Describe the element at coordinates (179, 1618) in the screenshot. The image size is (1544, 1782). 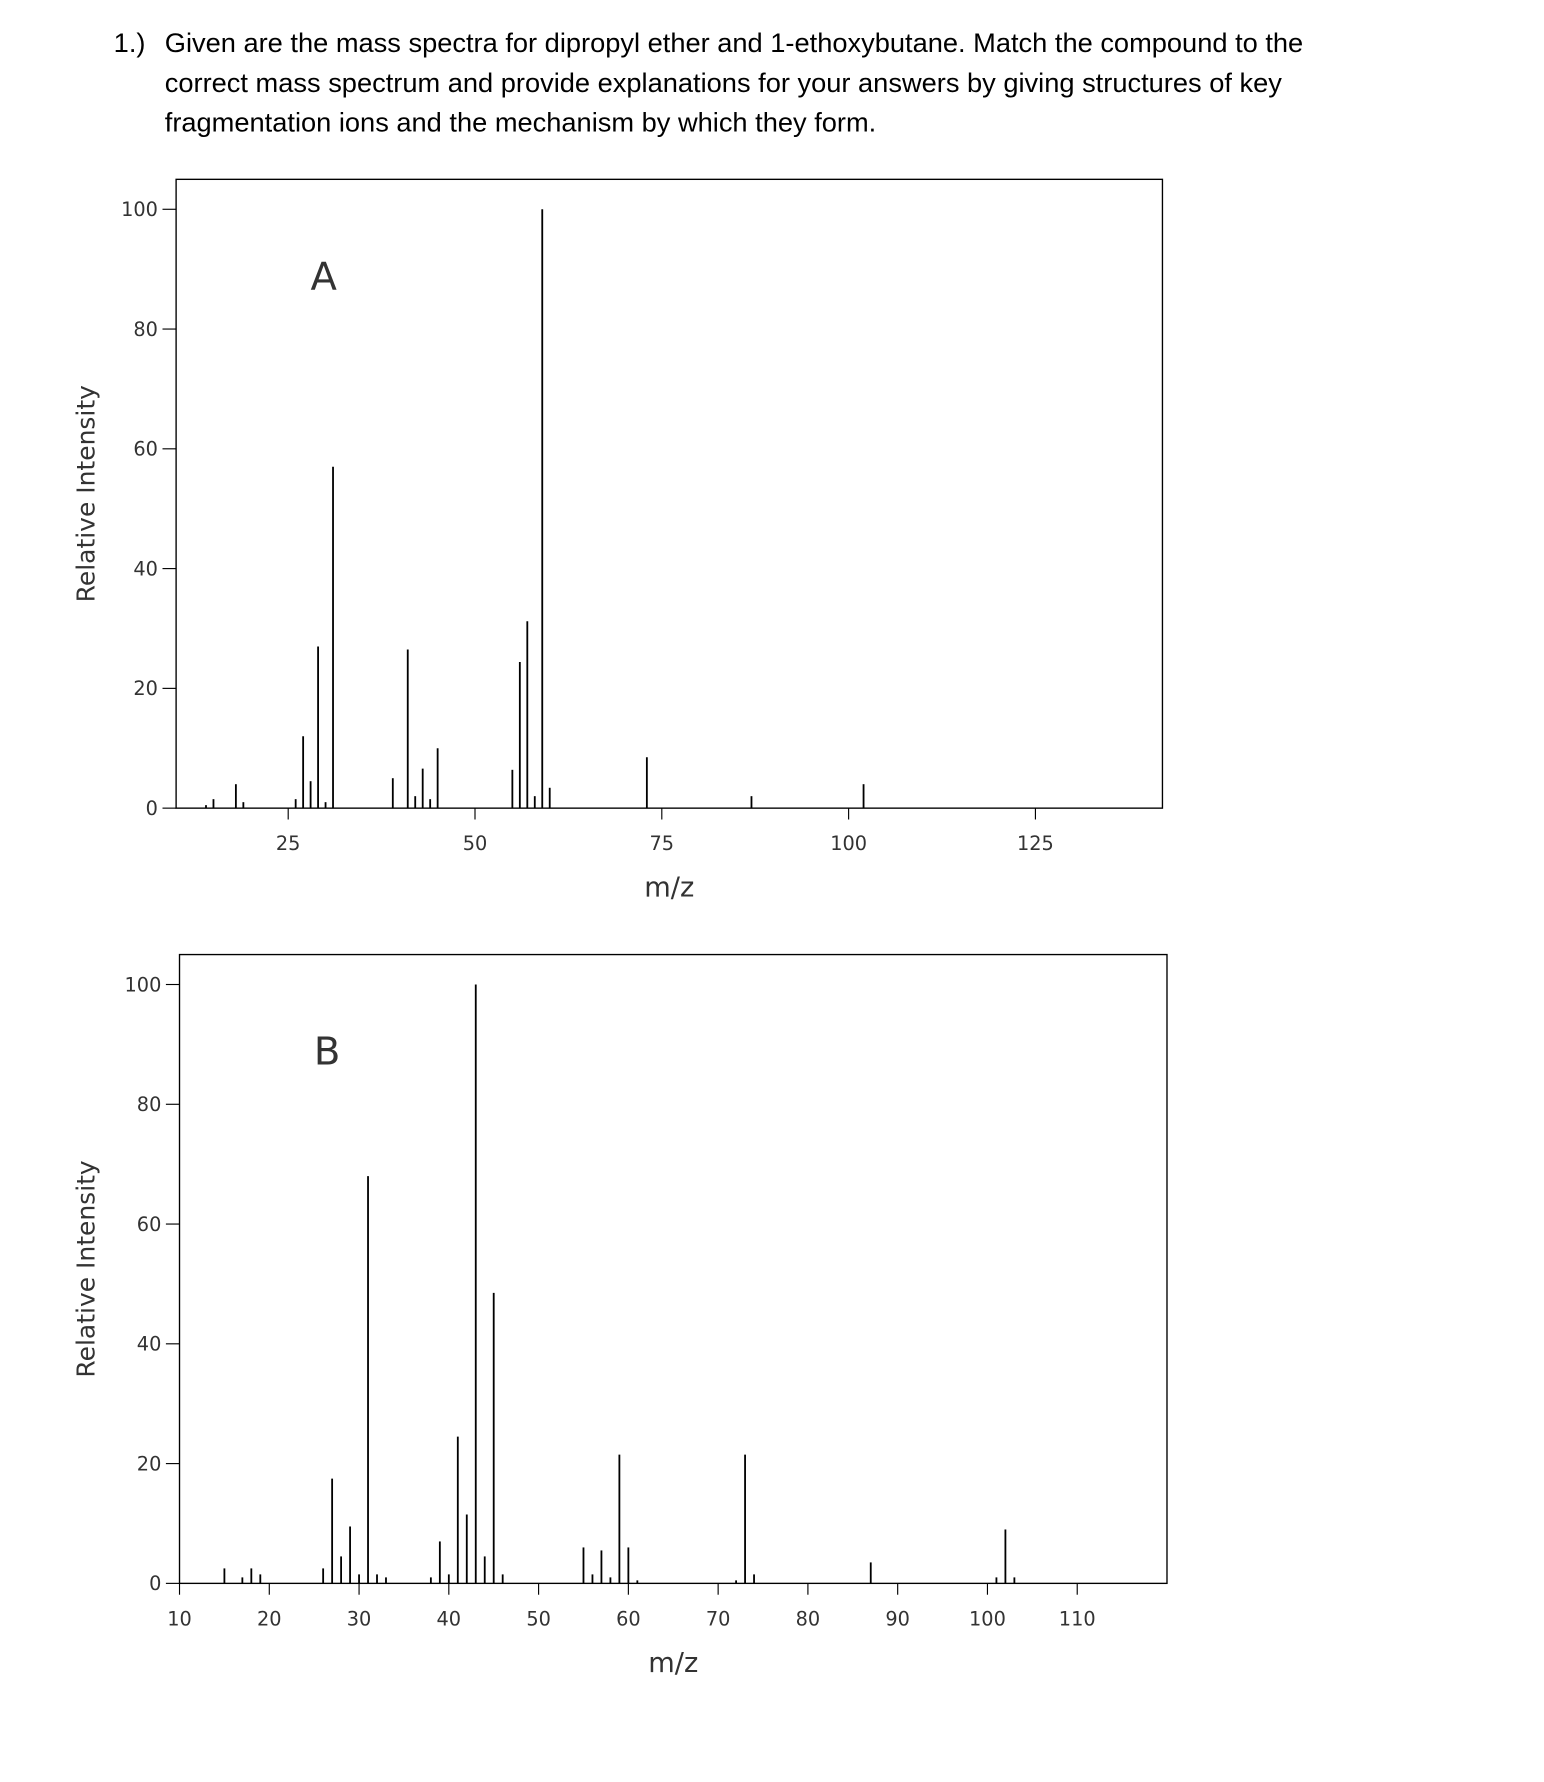
I see `x-tick-label: 10` at that location.